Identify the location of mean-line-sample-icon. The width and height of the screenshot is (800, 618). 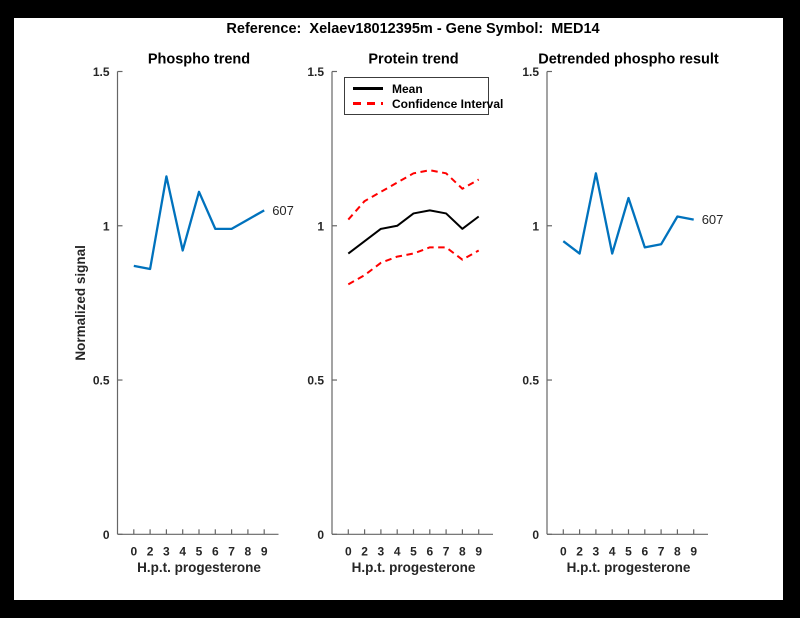
(368, 88).